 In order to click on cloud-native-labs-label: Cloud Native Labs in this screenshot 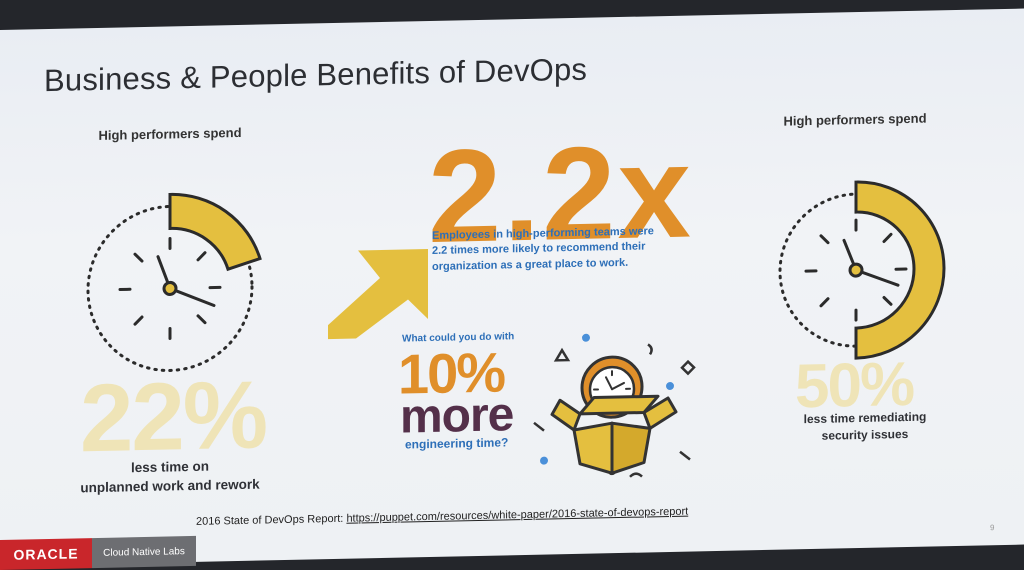, I will do `click(144, 552)`.